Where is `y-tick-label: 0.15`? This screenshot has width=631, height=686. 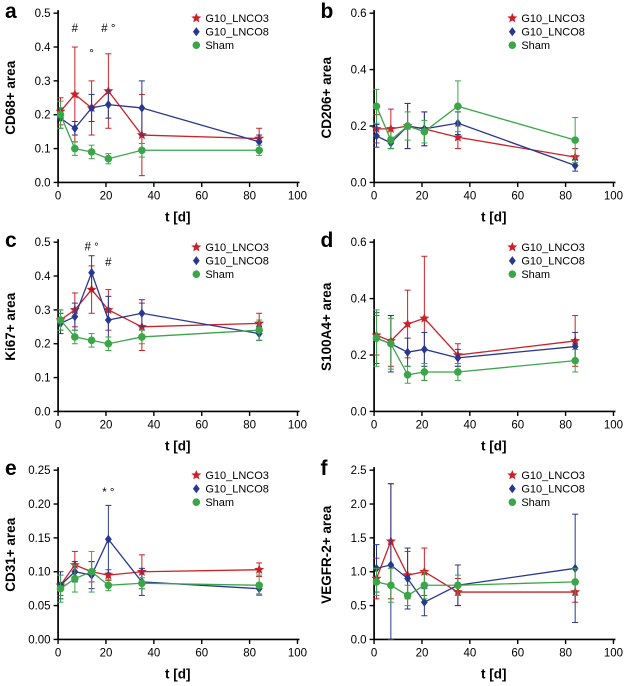
y-tick-label: 0.15 is located at coordinates (39, 539).